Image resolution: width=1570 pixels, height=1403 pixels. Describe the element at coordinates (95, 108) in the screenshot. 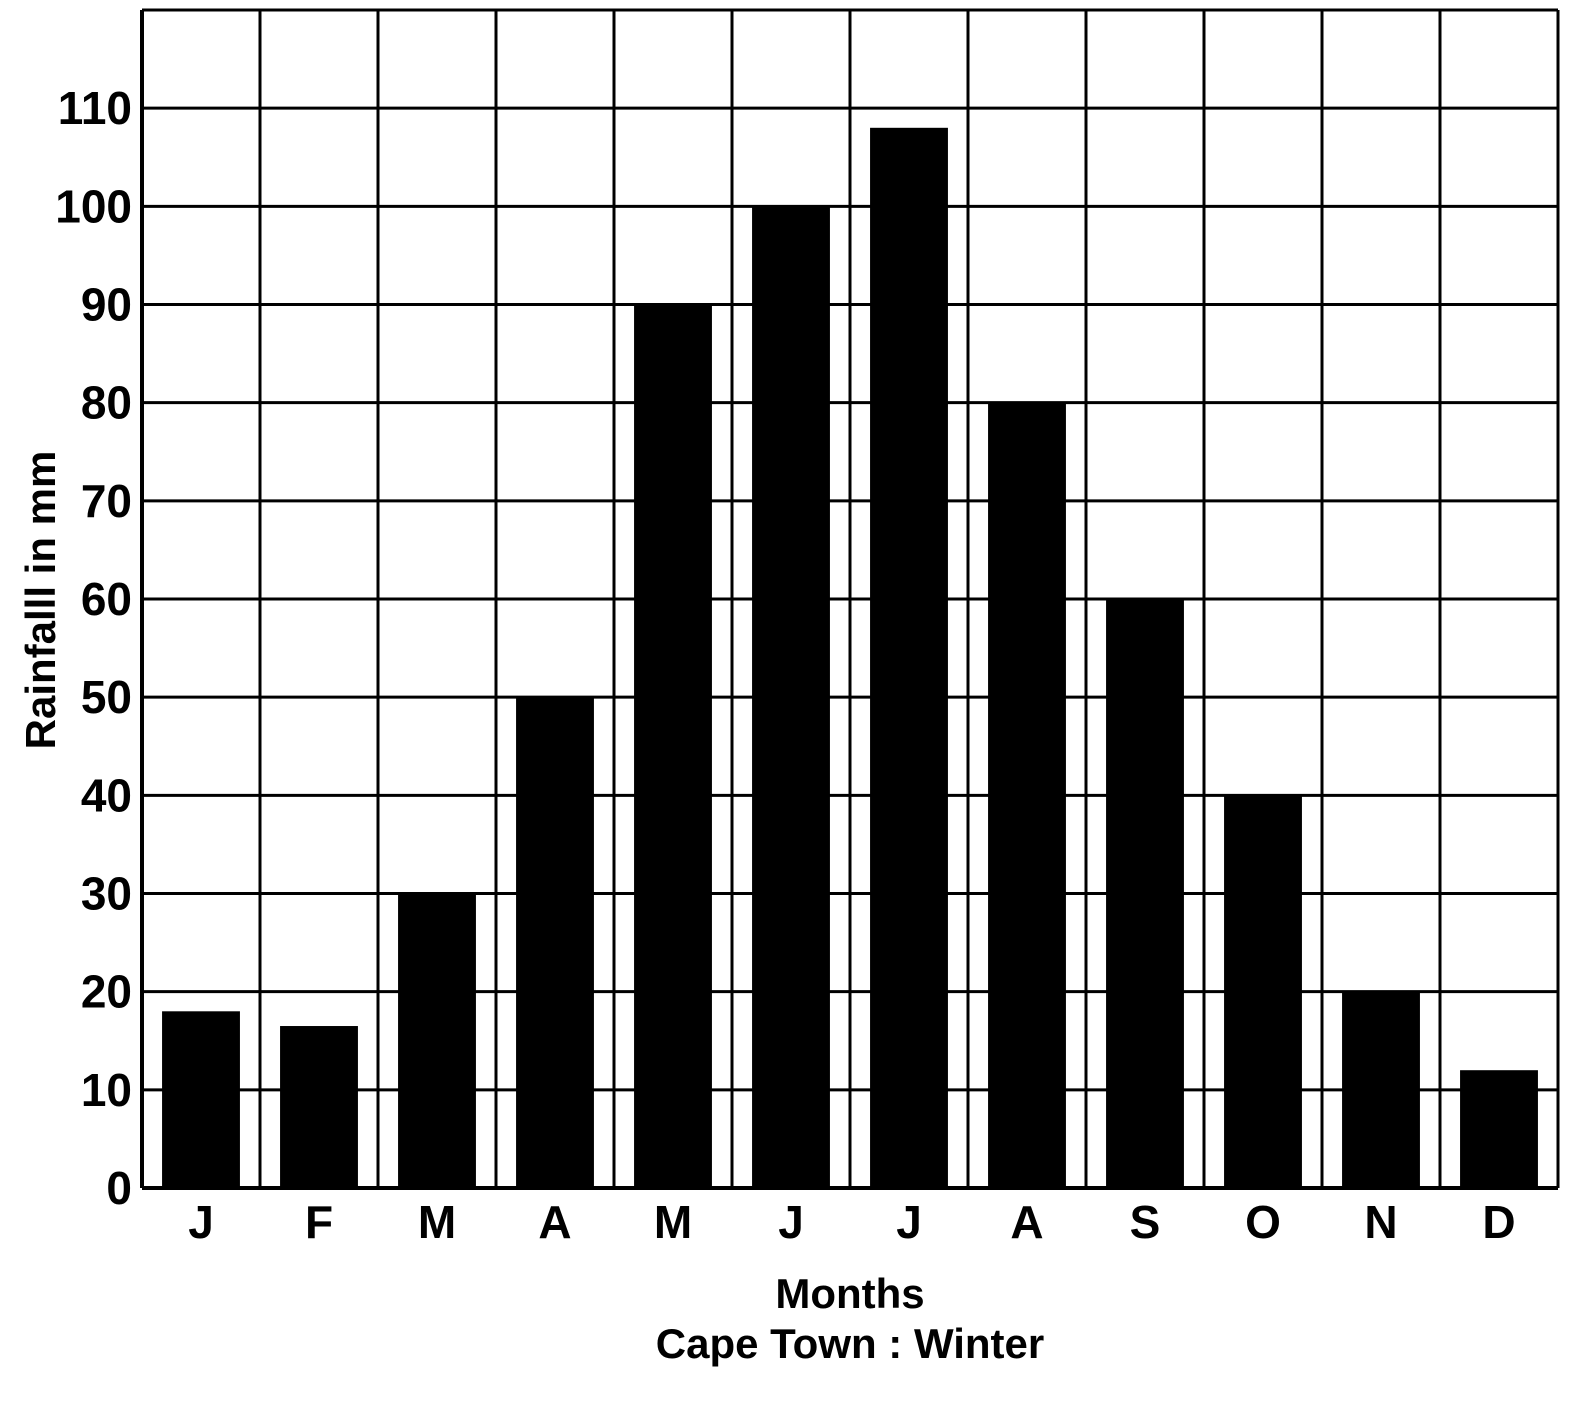

I see `y-tick-label: 110` at that location.